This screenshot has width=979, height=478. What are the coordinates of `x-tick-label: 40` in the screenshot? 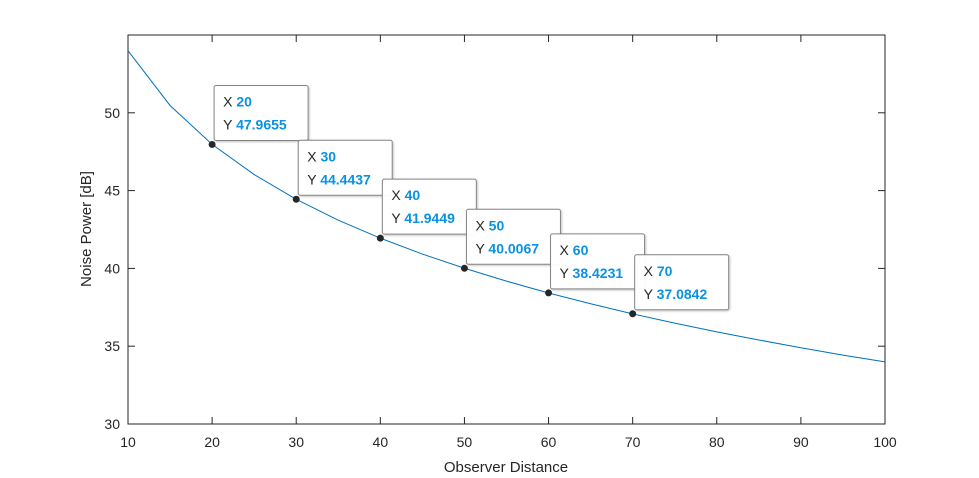 It's located at (381, 442).